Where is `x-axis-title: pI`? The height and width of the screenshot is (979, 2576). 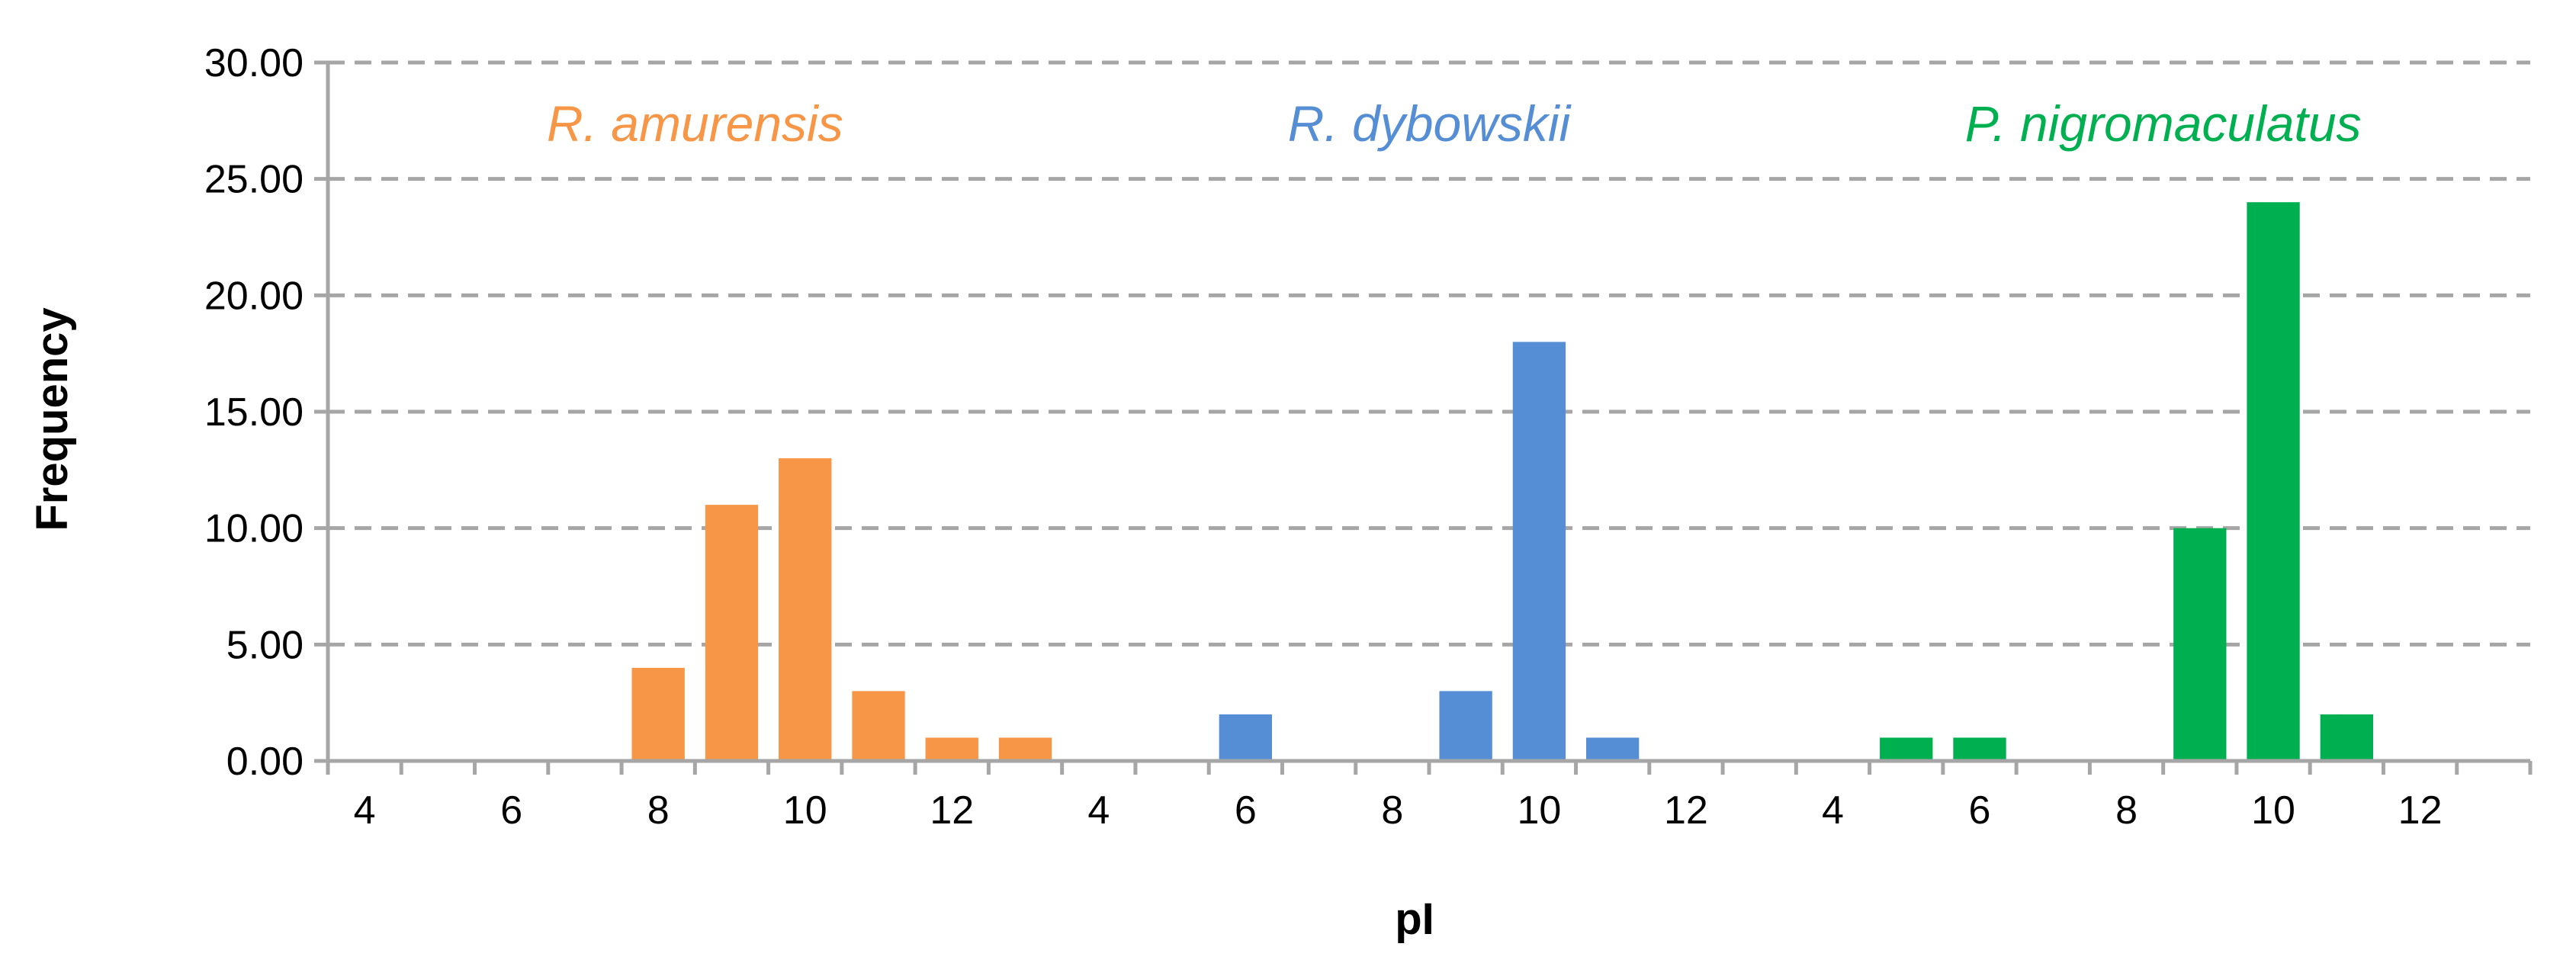
x-axis-title: pI is located at coordinates (1414, 919).